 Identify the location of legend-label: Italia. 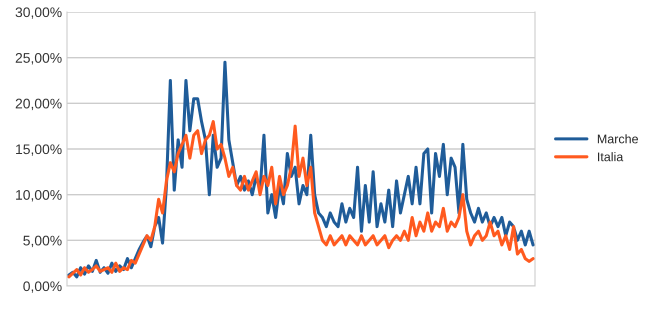
(611, 157).